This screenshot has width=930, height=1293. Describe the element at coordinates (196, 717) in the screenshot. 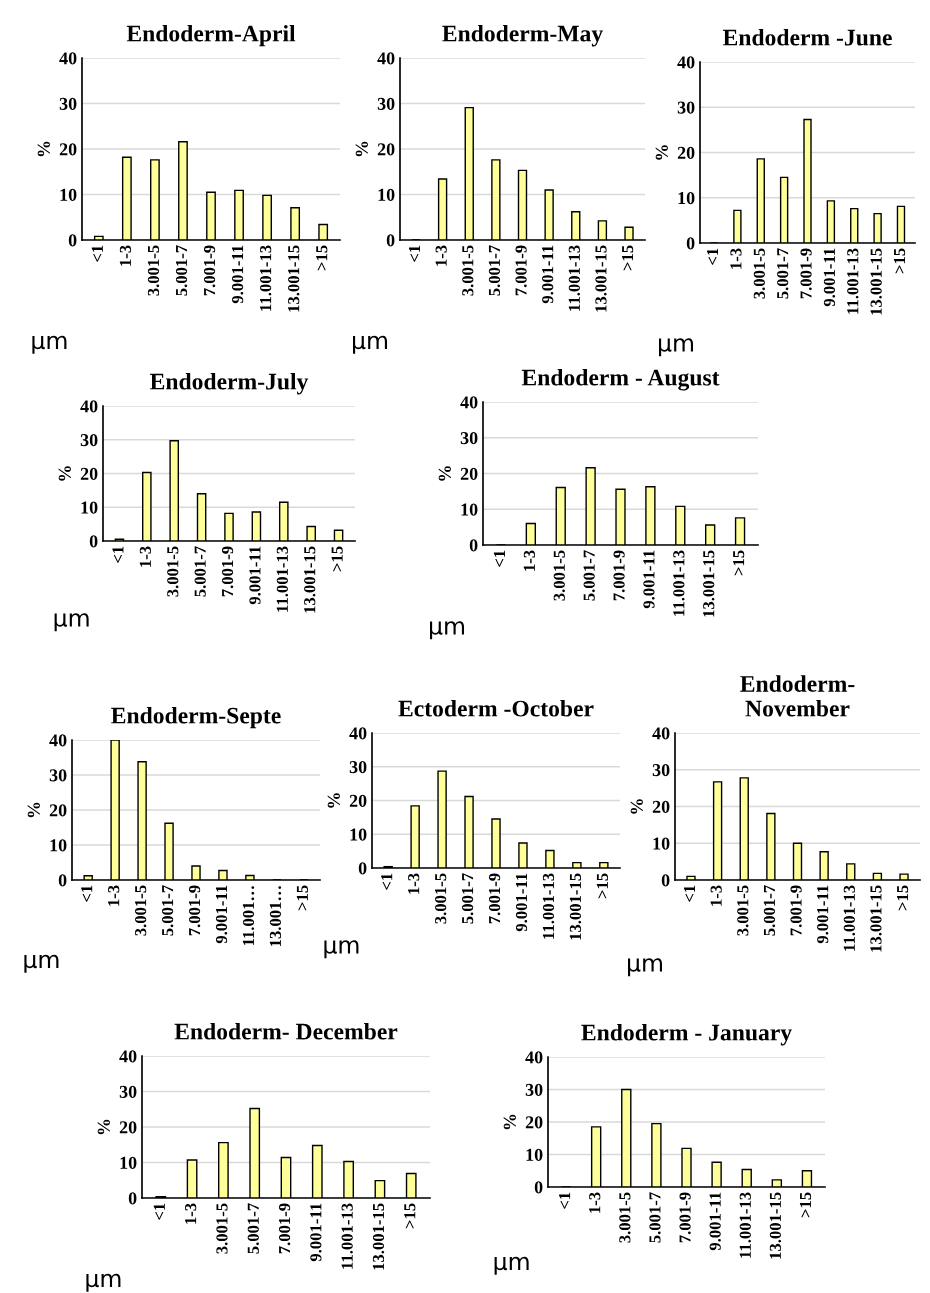

I see `chart-title: Endoderm-Septe` at that location.